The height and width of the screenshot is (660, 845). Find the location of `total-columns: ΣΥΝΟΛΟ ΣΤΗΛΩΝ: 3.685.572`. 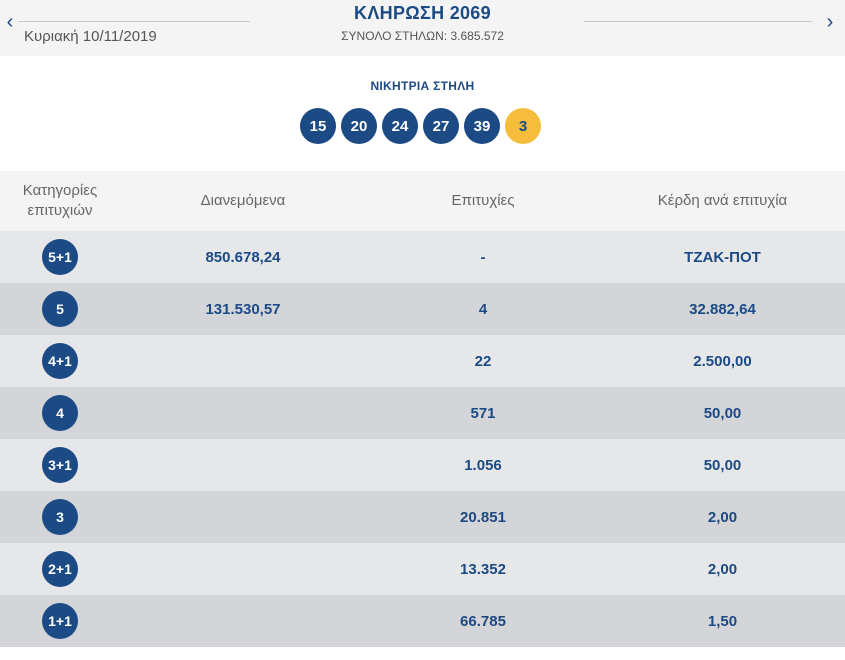

total-columns: ΣΥΝΟΛΟ ΣΤΗΛΩΝ: 3.685.572 is located at coordinates (422, 36).